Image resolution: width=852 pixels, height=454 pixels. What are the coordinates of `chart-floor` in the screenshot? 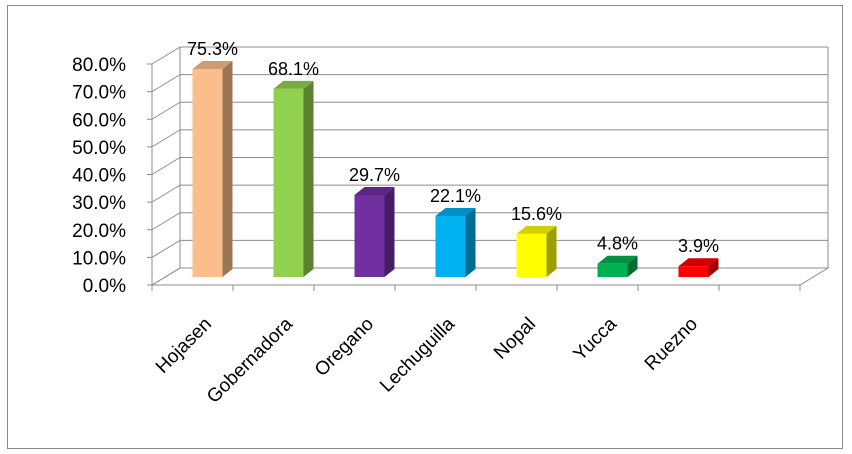 It's located at (490, 276).